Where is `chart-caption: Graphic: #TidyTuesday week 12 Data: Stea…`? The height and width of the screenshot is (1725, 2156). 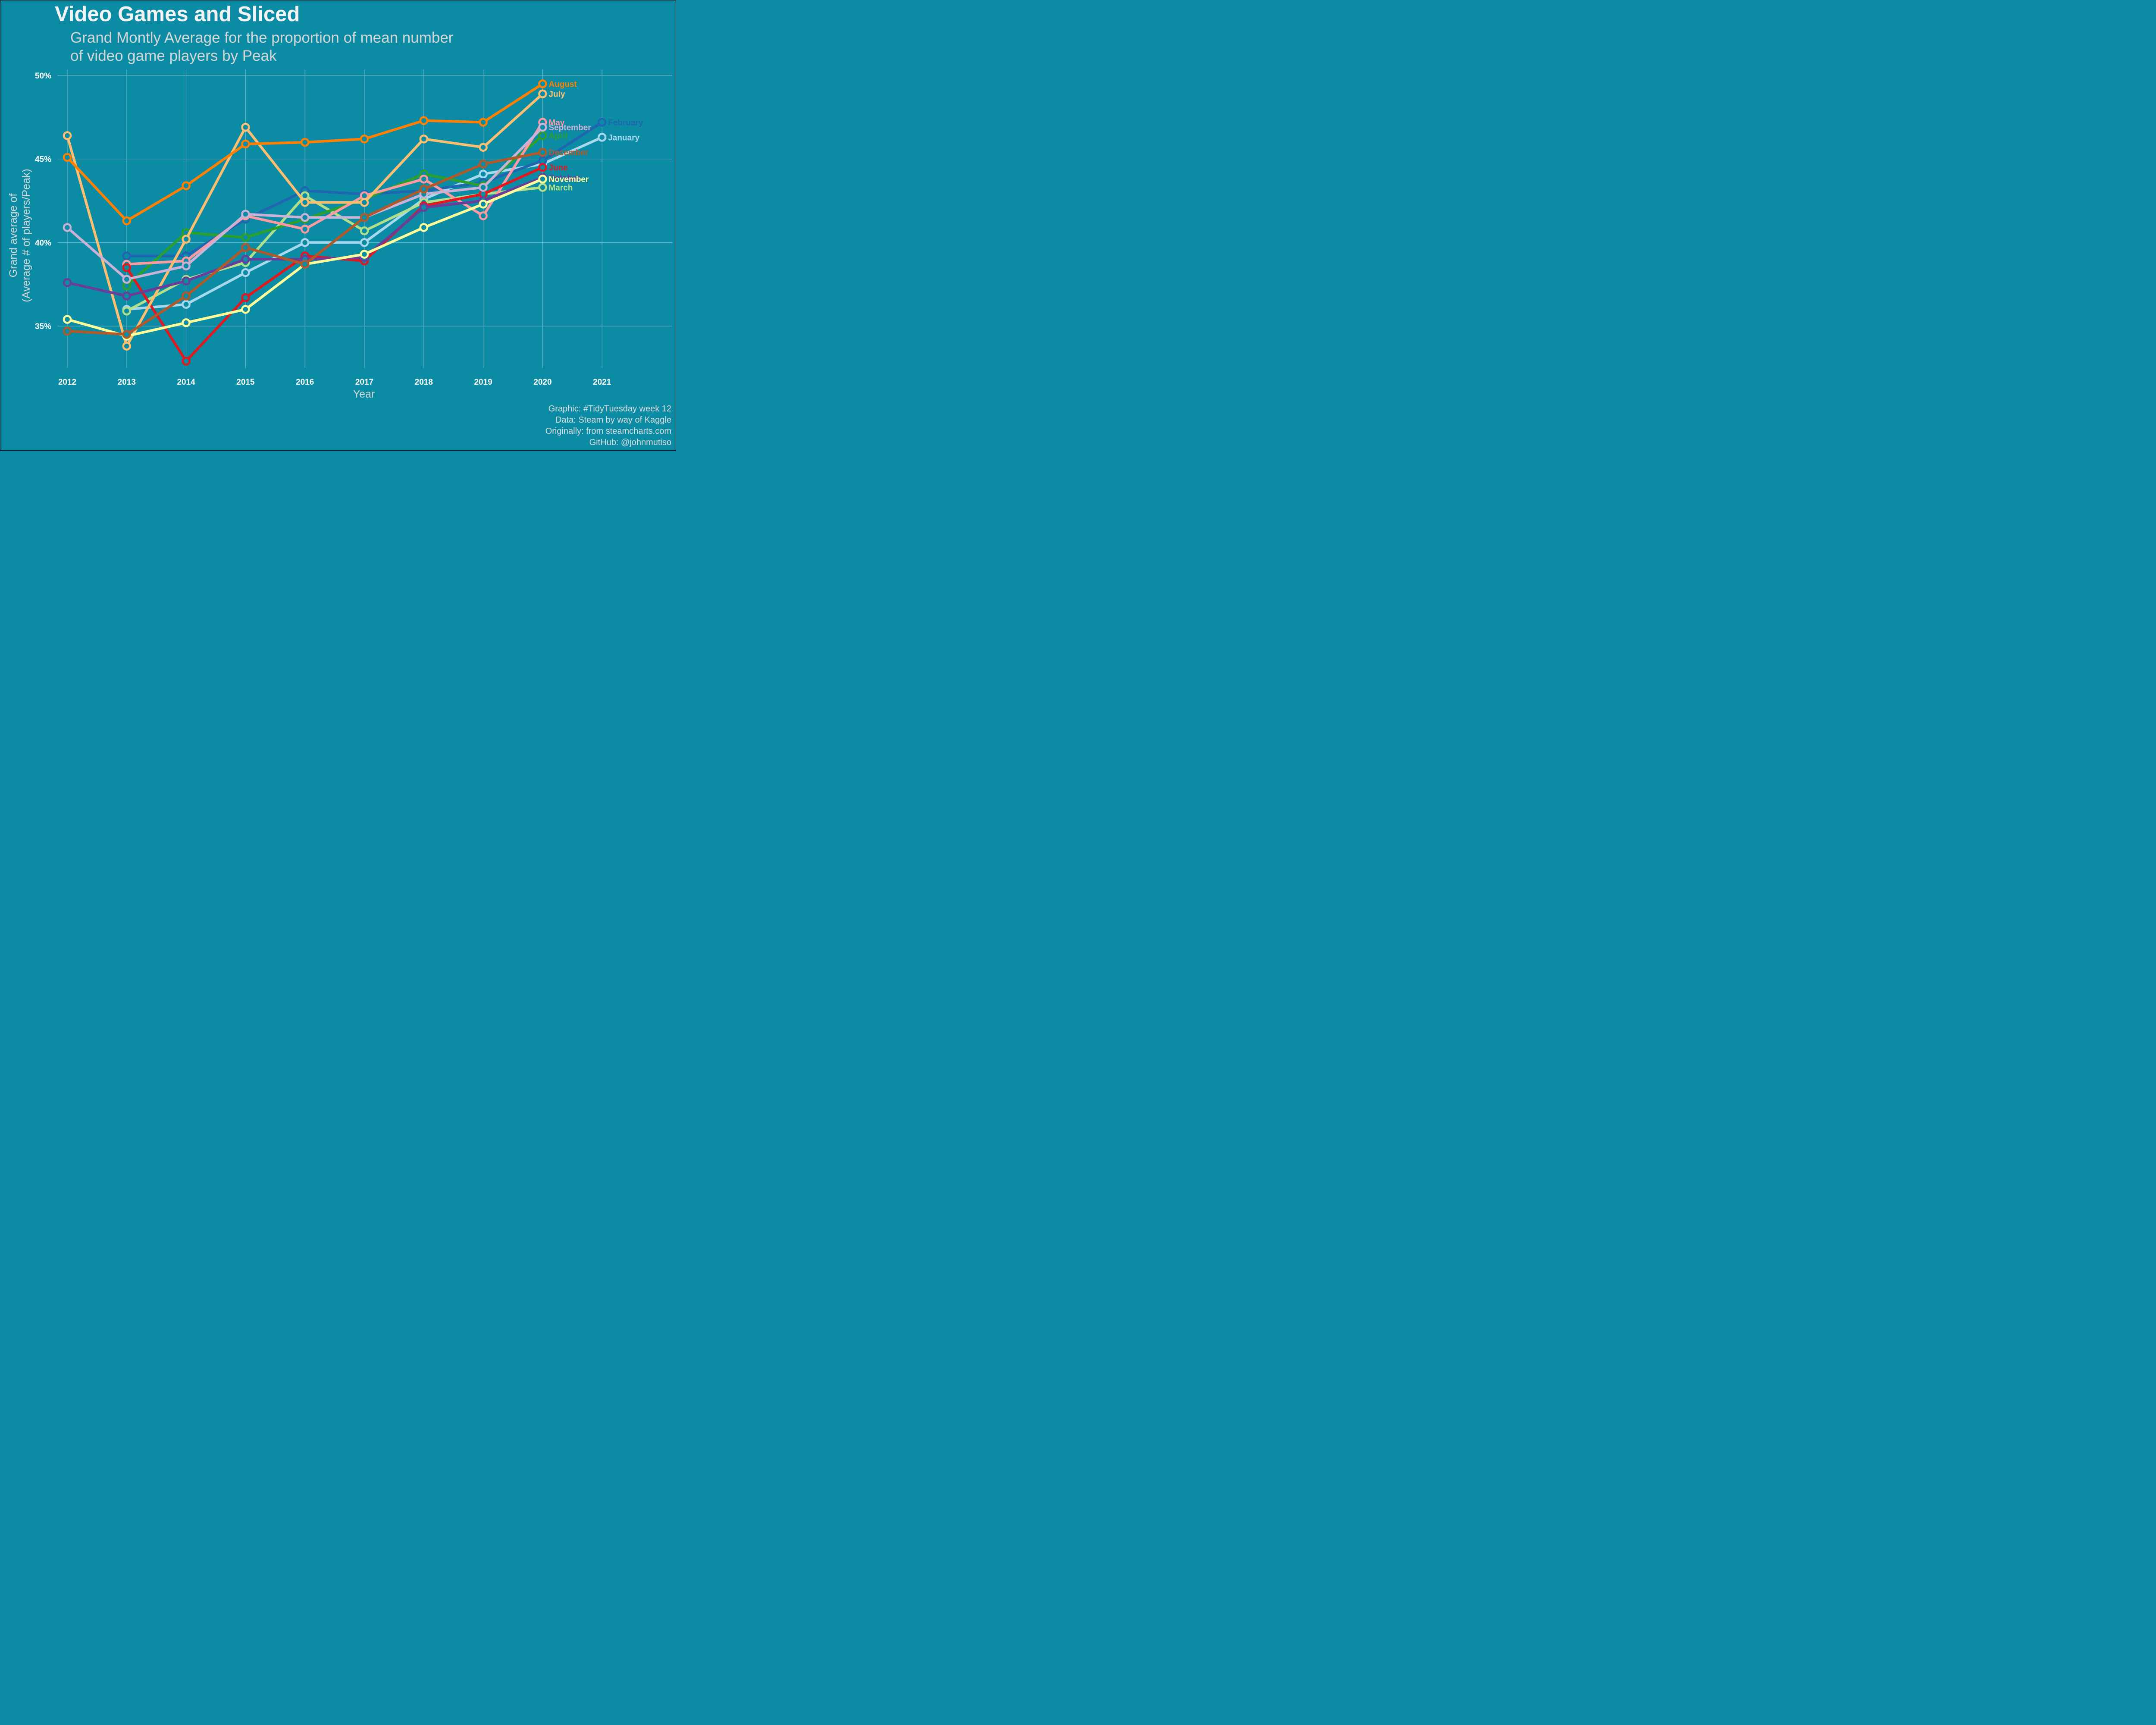 chart-caption: Graphic: #TidyTuesday week 12 Data: Stea… is located at coordinates (608, 426).